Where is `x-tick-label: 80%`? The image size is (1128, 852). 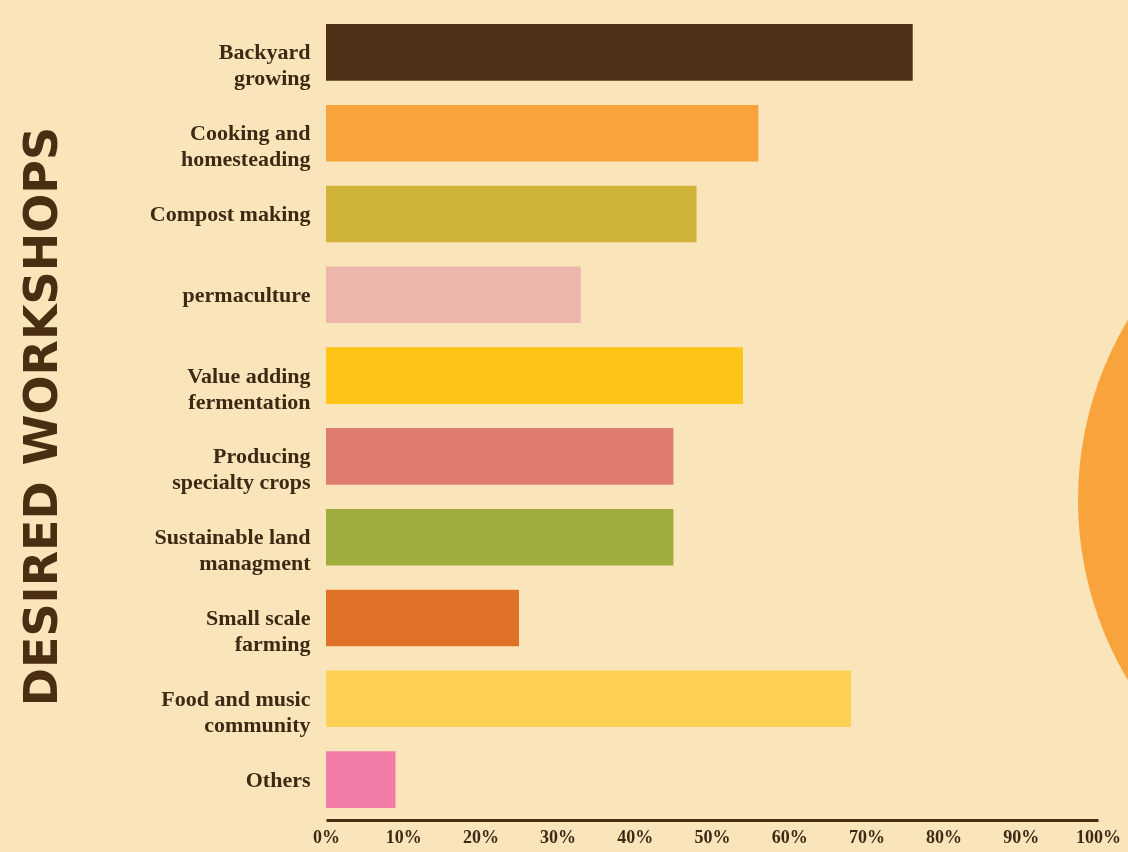
x-tick-label: 80% is located at coordinates (944, 836).